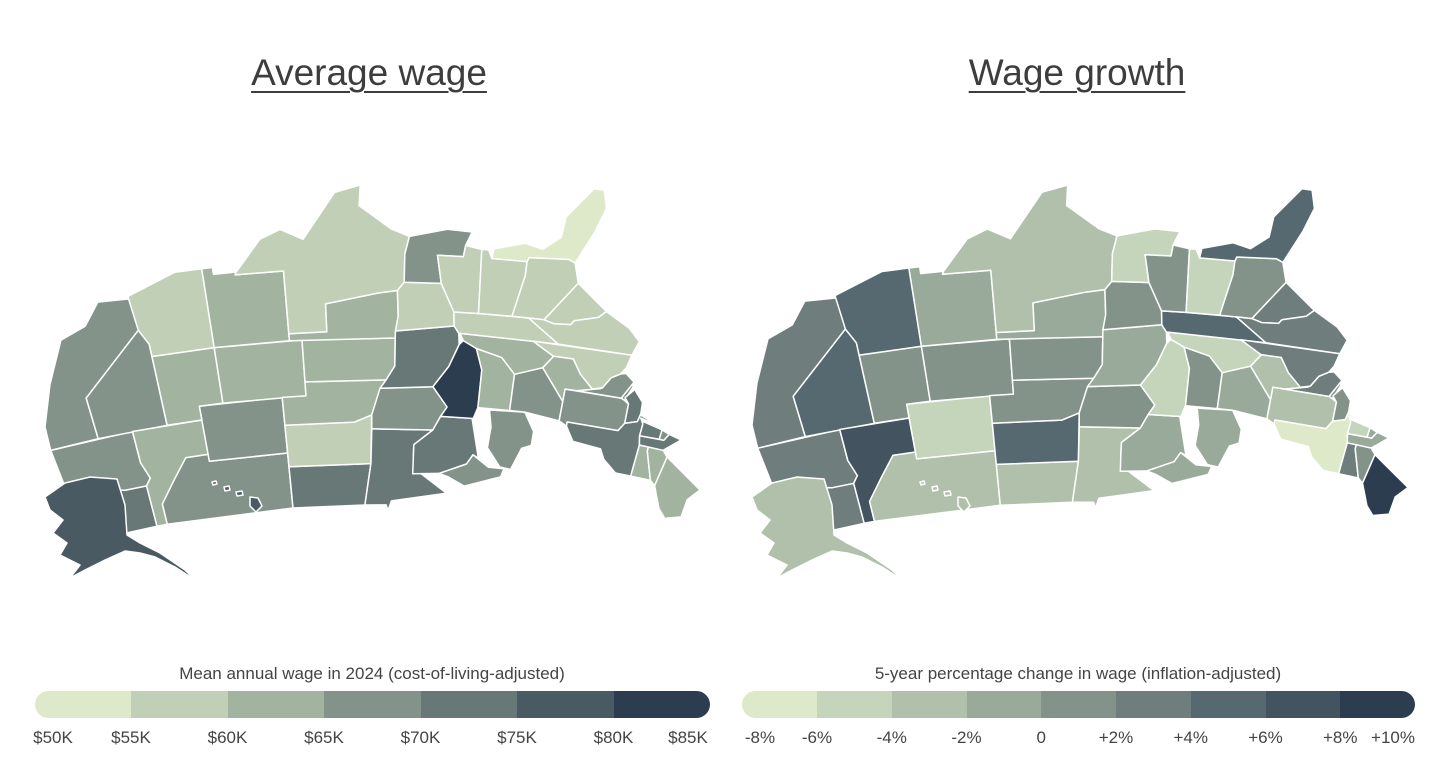 The height and width of the screenshot is (775, 1450). What do you see at coordinates (1041, 737) in the screenshot?
I see `legend-tick-label: 0` at bounding box center [1041, 737].